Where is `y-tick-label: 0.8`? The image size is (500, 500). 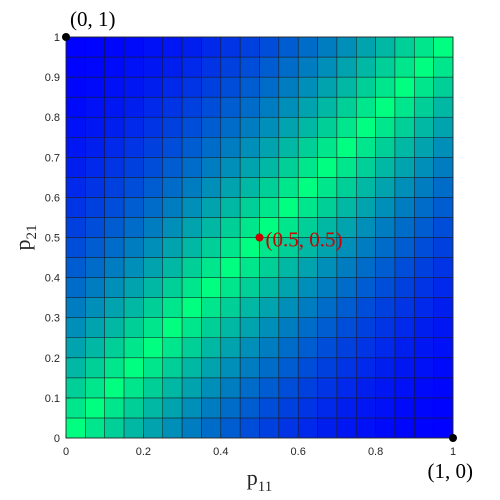
y-tick-label: 0.8 is located at coordinates (52, 118).